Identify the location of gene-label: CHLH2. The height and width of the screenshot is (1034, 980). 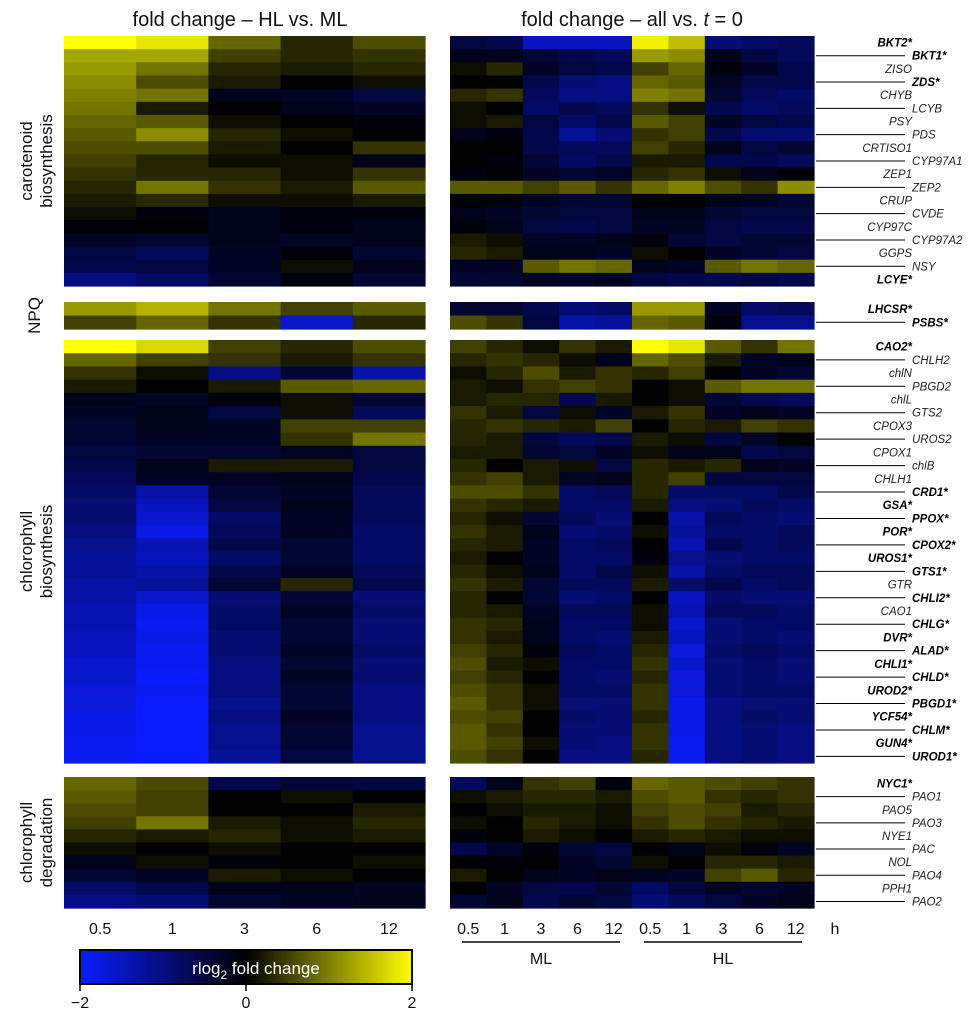
(931, 361).